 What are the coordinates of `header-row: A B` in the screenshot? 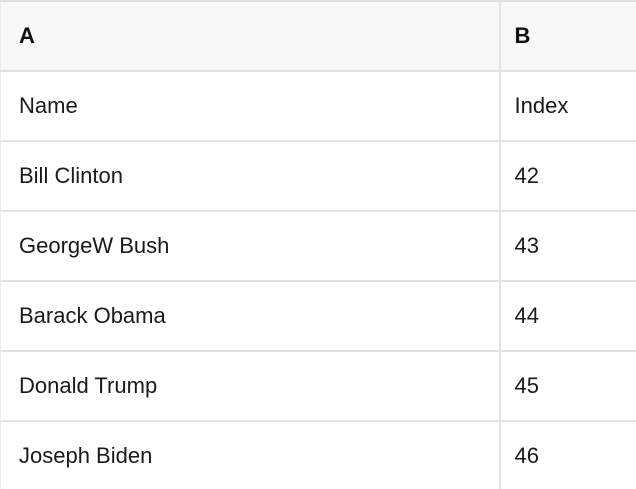 It's located at (318, 36).